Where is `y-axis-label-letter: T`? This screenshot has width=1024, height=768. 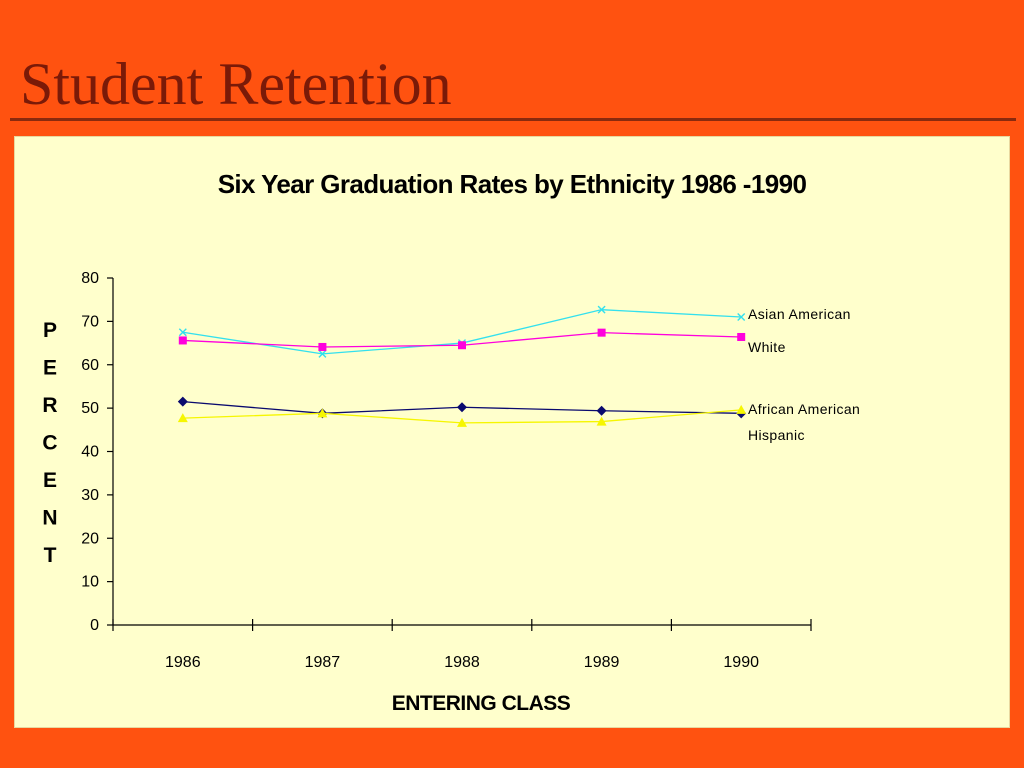 y-axis-label-letter: T is located at coordinates (50, 555).